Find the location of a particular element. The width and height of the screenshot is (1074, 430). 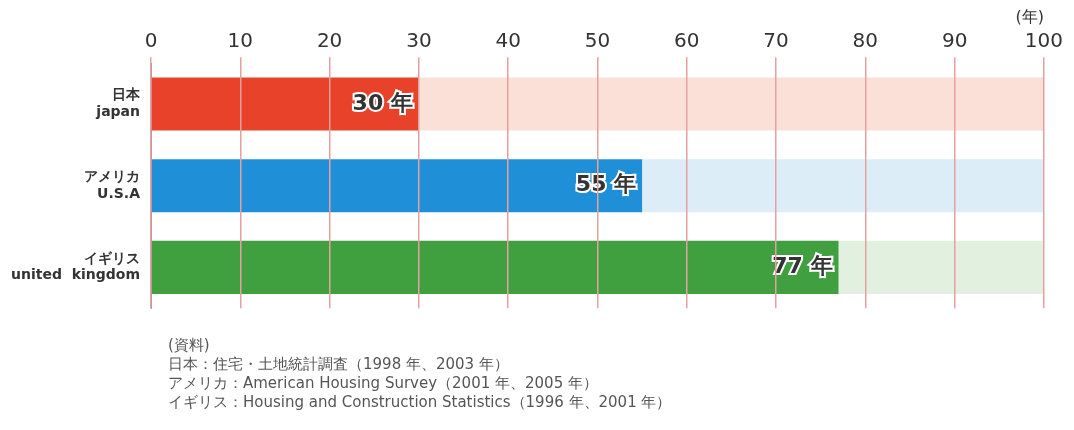

x-tick-label: 20 is located at coordinates (329, 40).